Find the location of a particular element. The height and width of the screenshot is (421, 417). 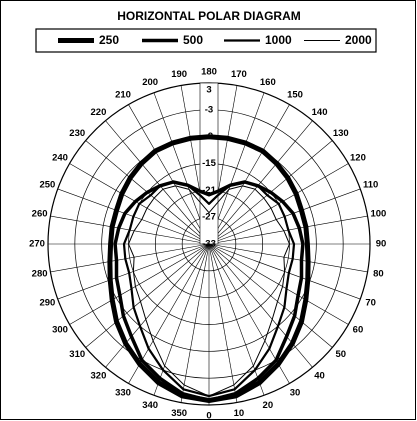

legend-label: 250 is located at coordinates (109, 40).